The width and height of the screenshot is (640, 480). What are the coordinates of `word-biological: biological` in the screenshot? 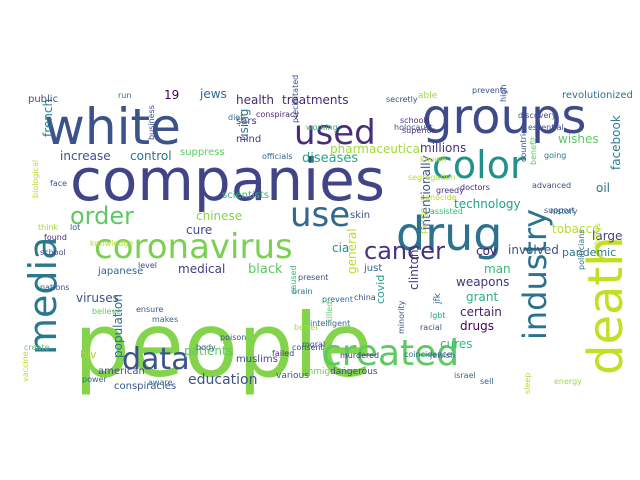 It's located at (35, 179).